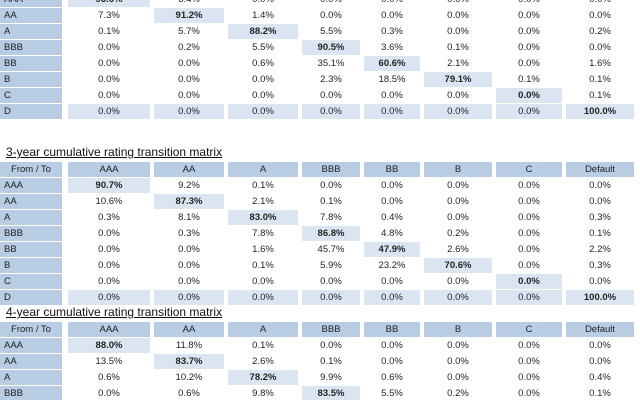 Image resolution: width=640 pixels, height=400 pixels. Describe the element at coordinates (263, 361) in the screenshot. I see `cell-a: 2.6%` at that location.